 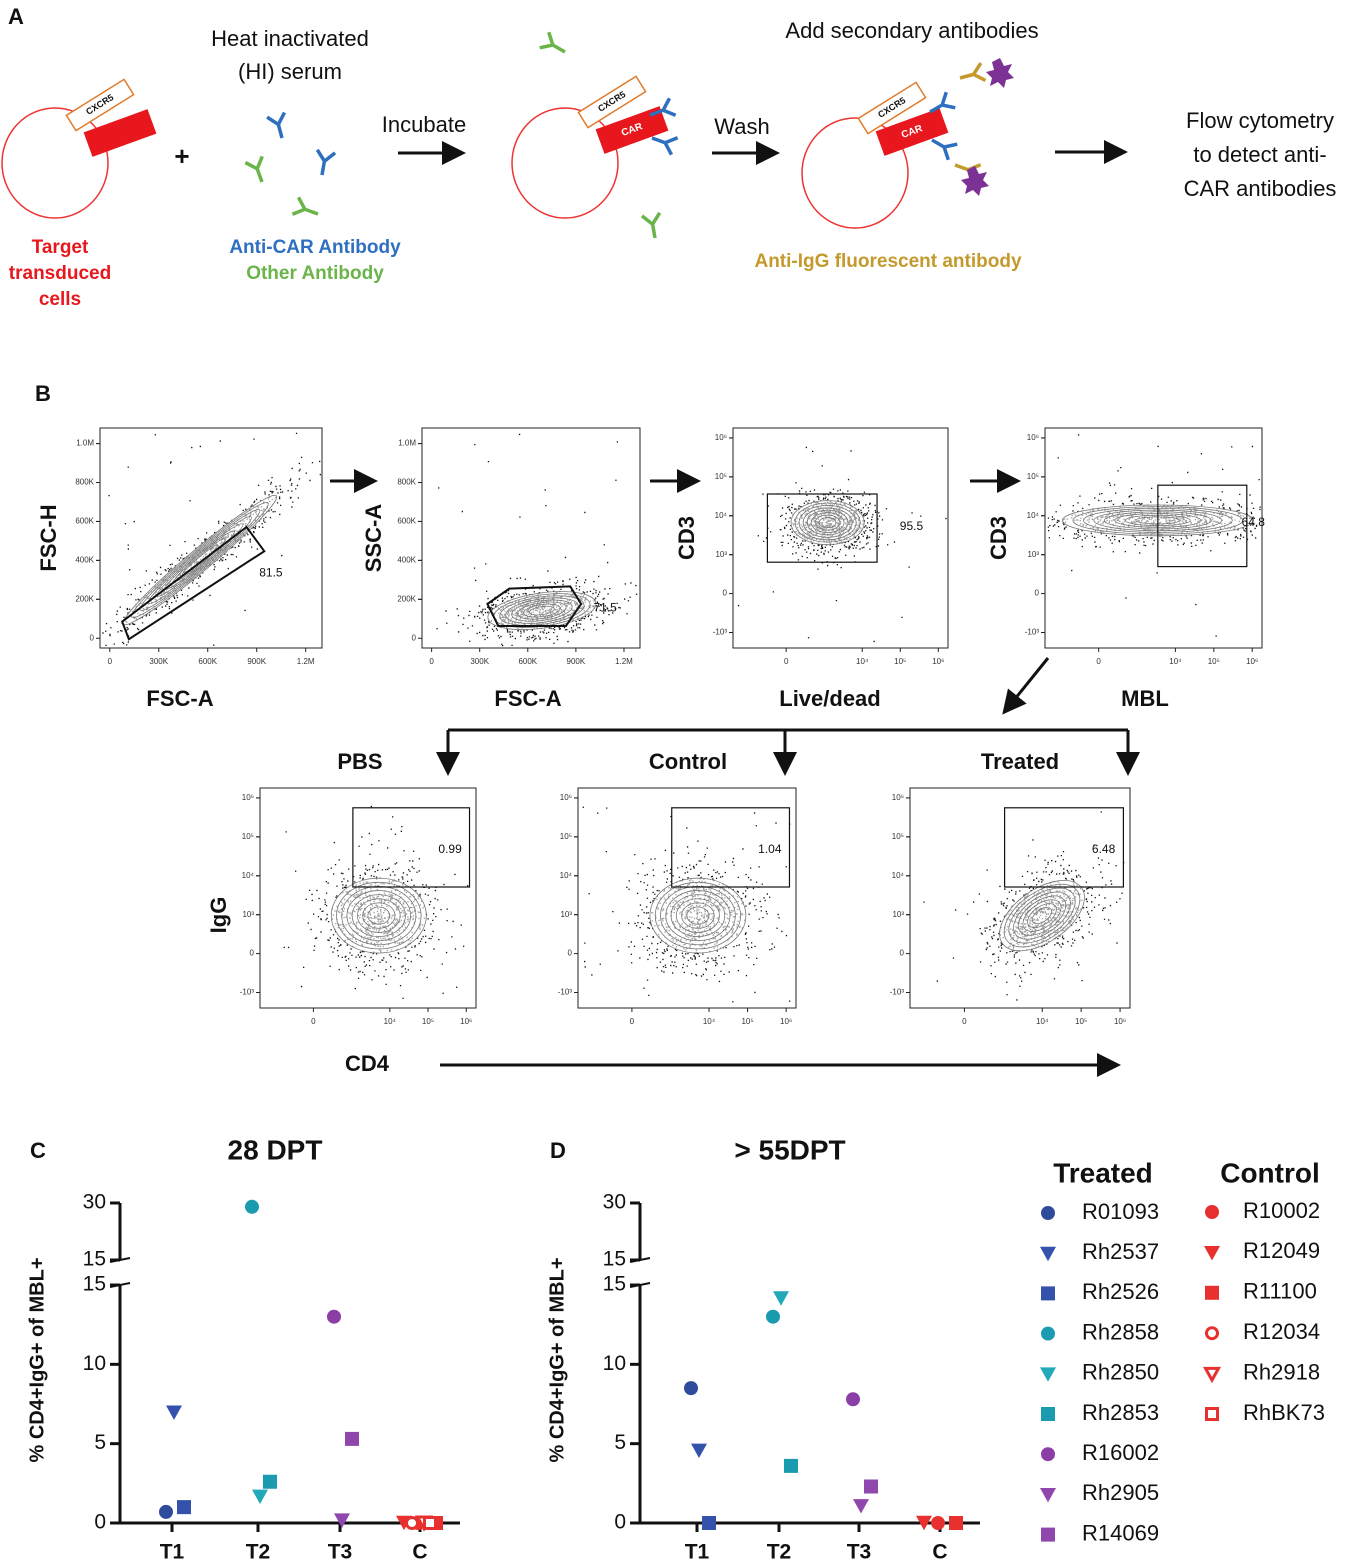 What do you see at coordinates (94, 1202) in the screenshot?
I see `y-tick-label: 30` at bounding box center [94, 1202].